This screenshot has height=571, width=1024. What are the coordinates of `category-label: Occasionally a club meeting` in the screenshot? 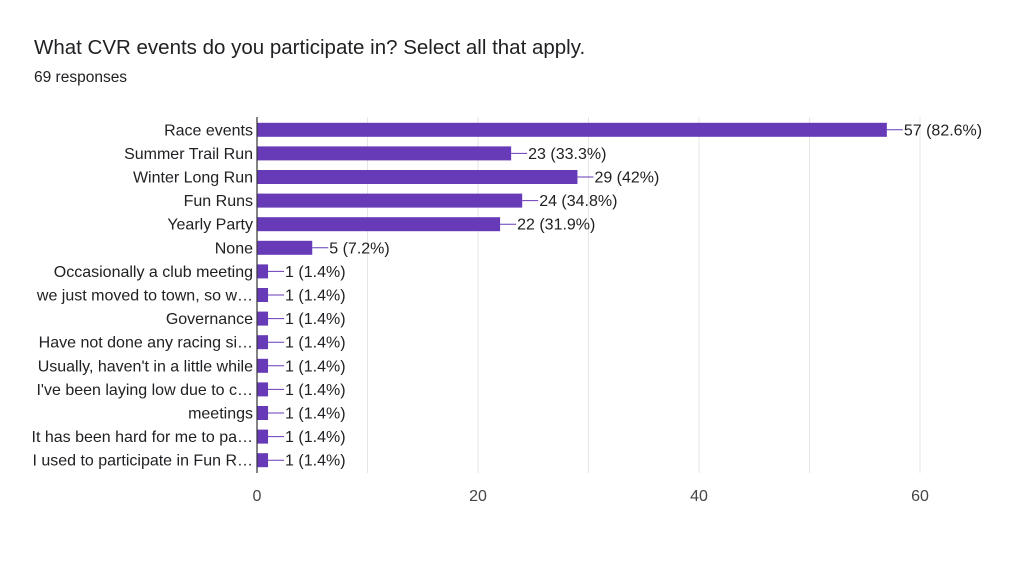 It's located at (153, 272).